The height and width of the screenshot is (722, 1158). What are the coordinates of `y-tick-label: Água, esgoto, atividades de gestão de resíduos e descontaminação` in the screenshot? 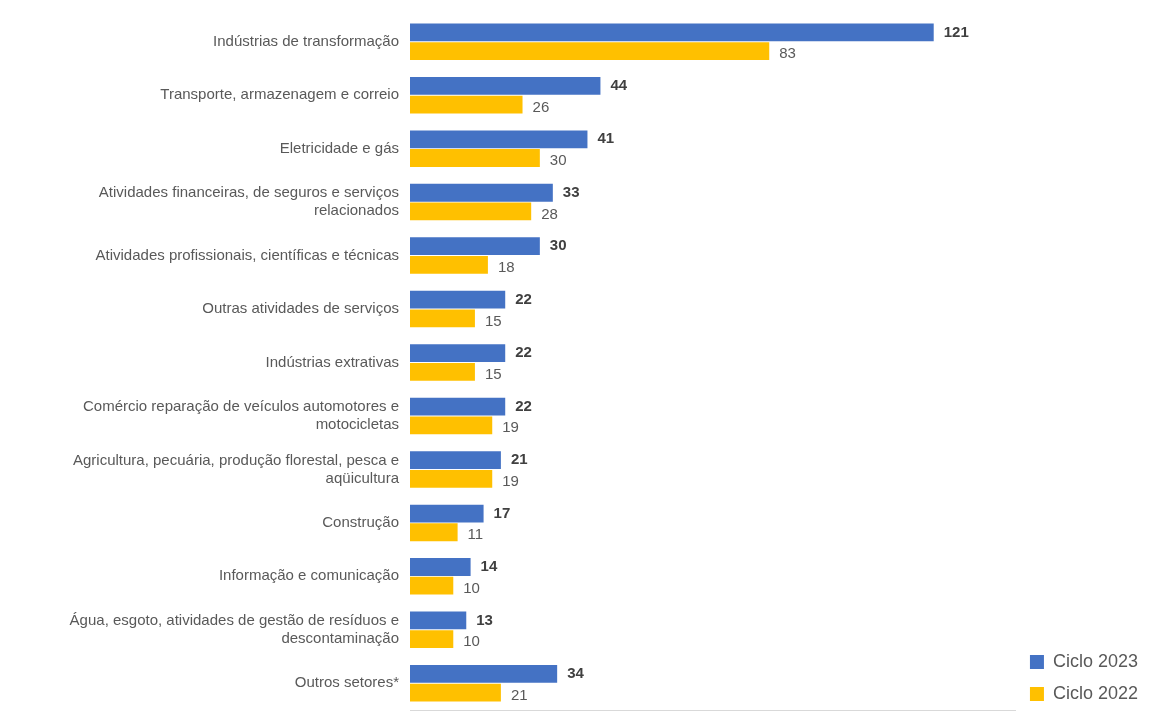 It's located at (234, 628).